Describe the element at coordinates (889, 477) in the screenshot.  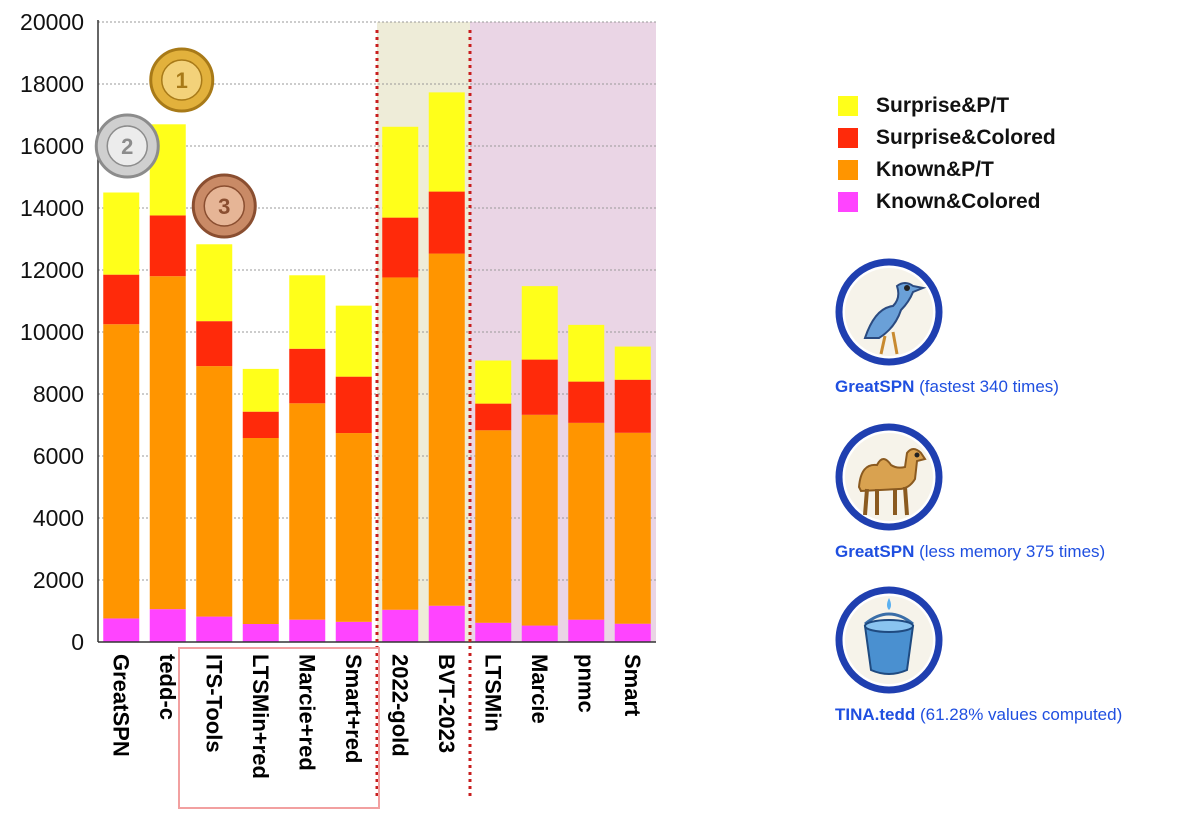
I see `camel-icon` at that location.